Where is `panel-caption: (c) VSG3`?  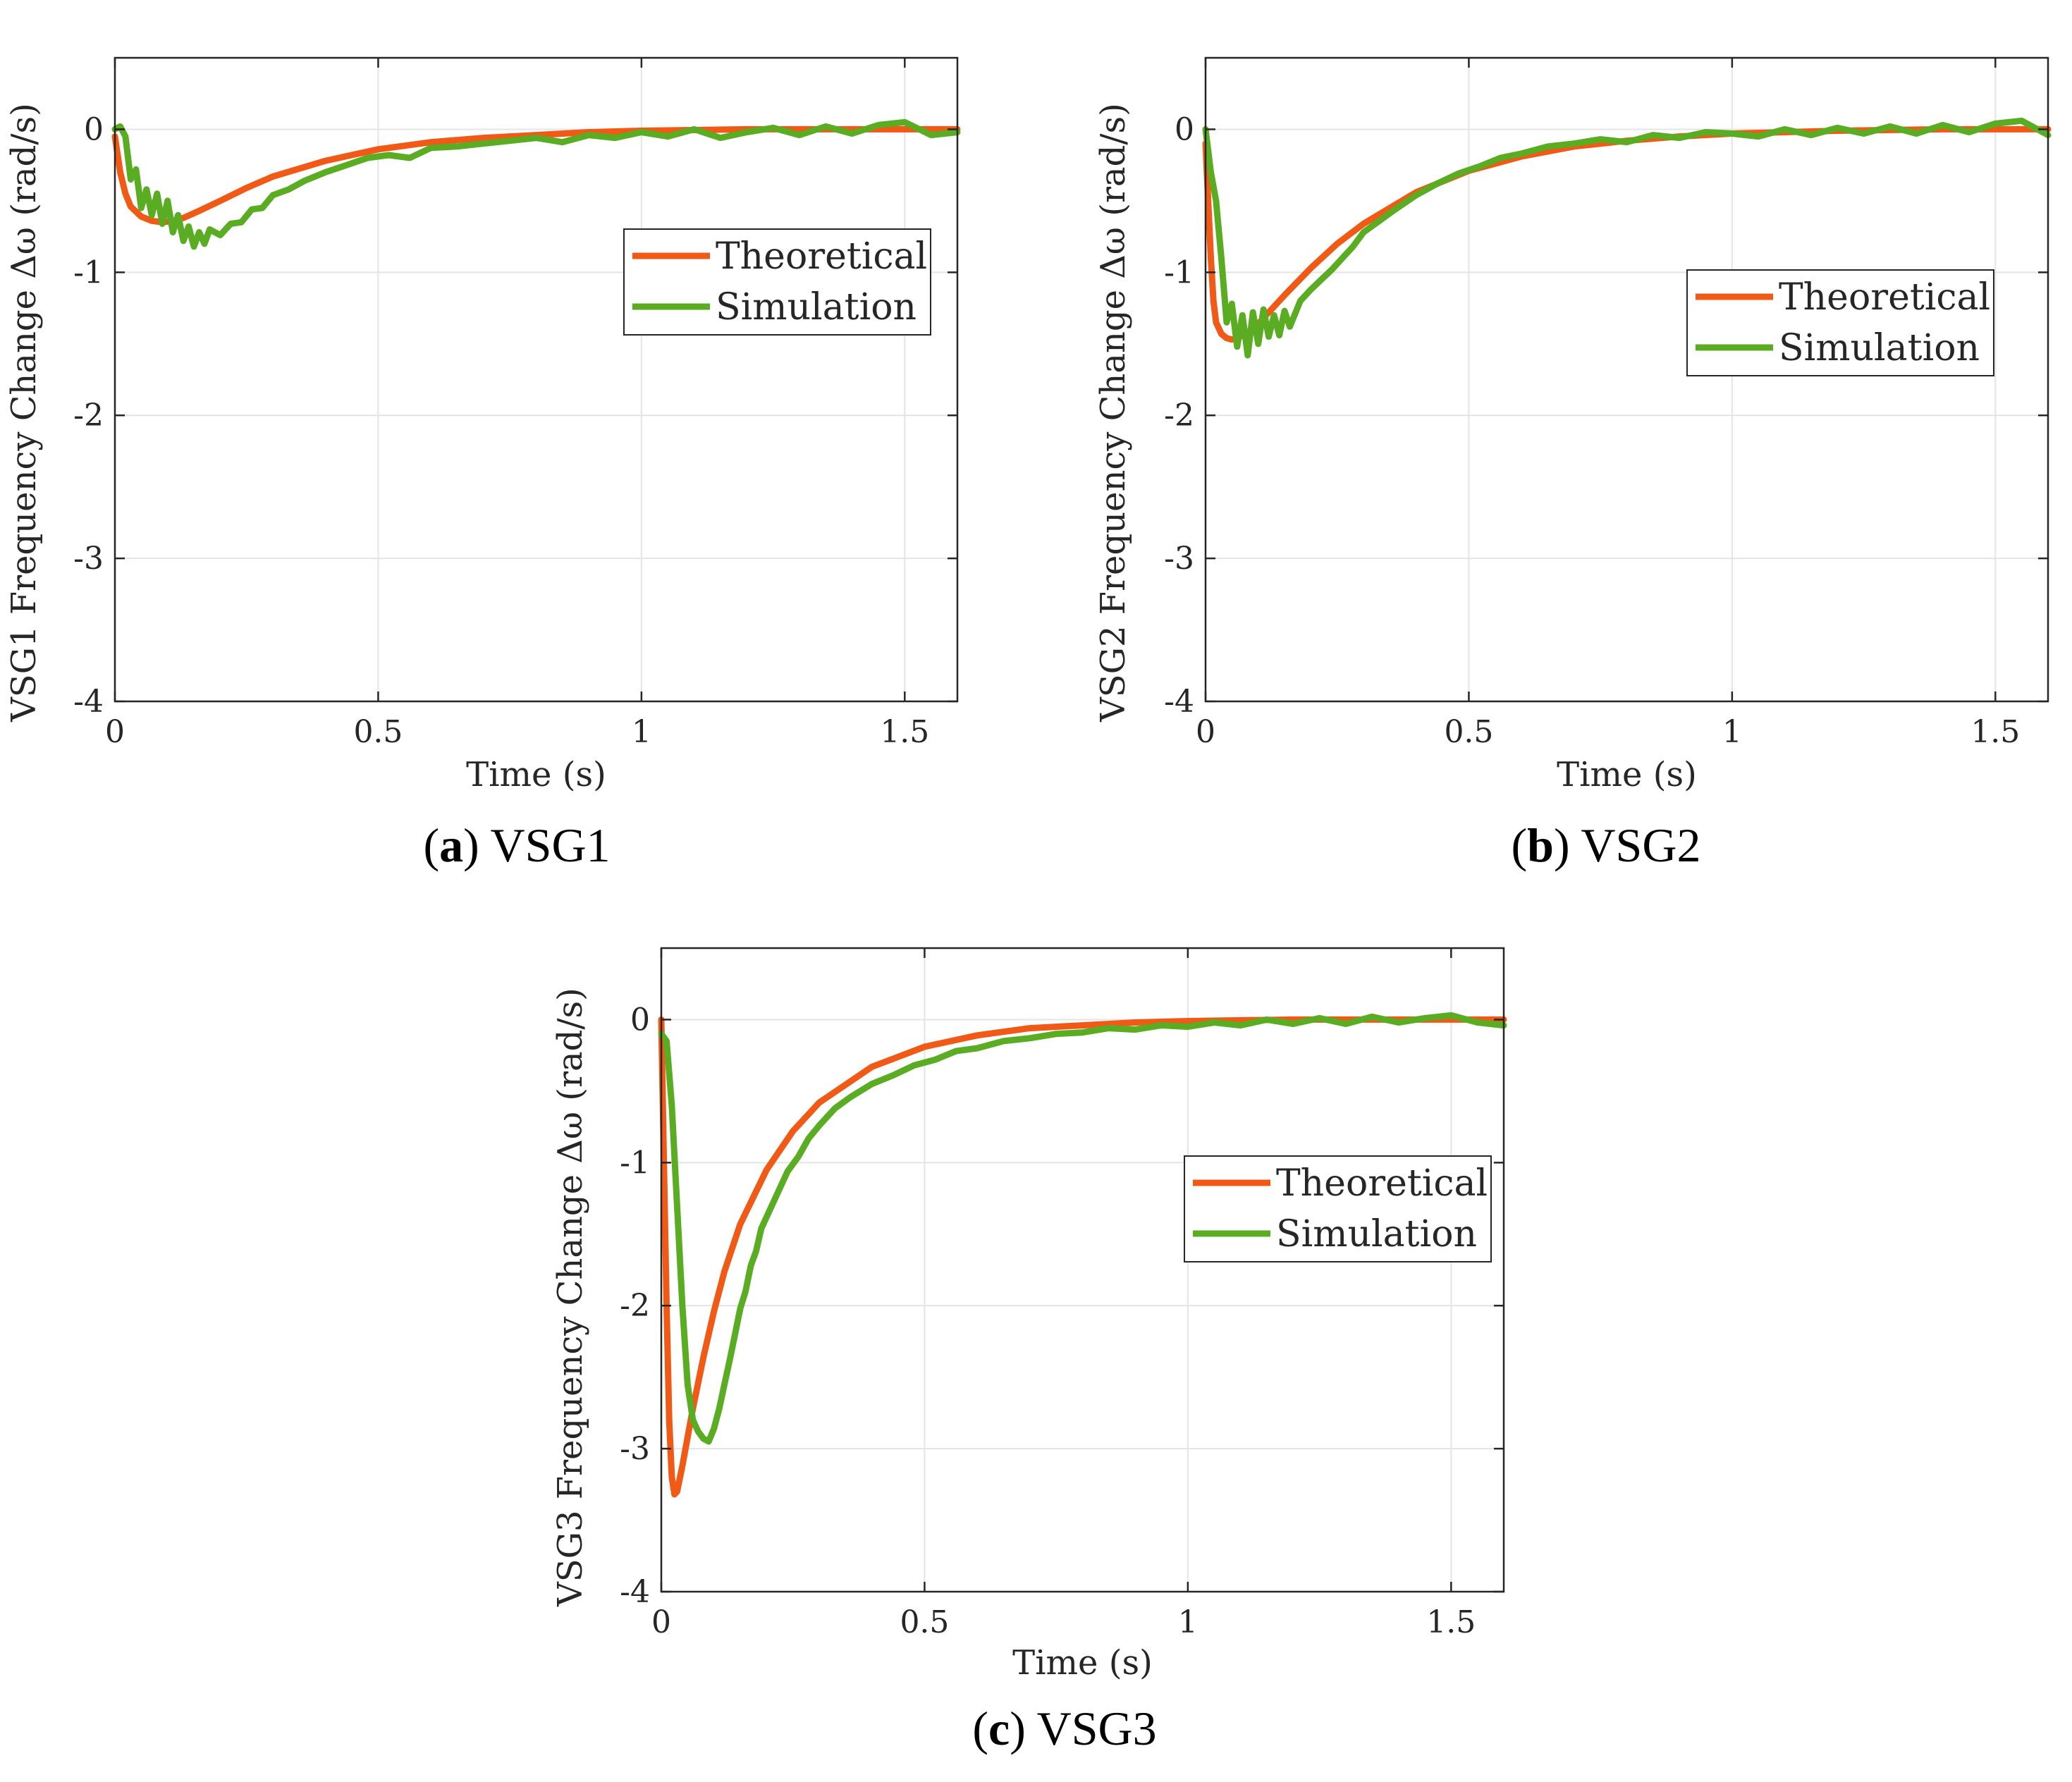
panel-caption: (c) VSG3 is located at coordinates (1064, 1728).